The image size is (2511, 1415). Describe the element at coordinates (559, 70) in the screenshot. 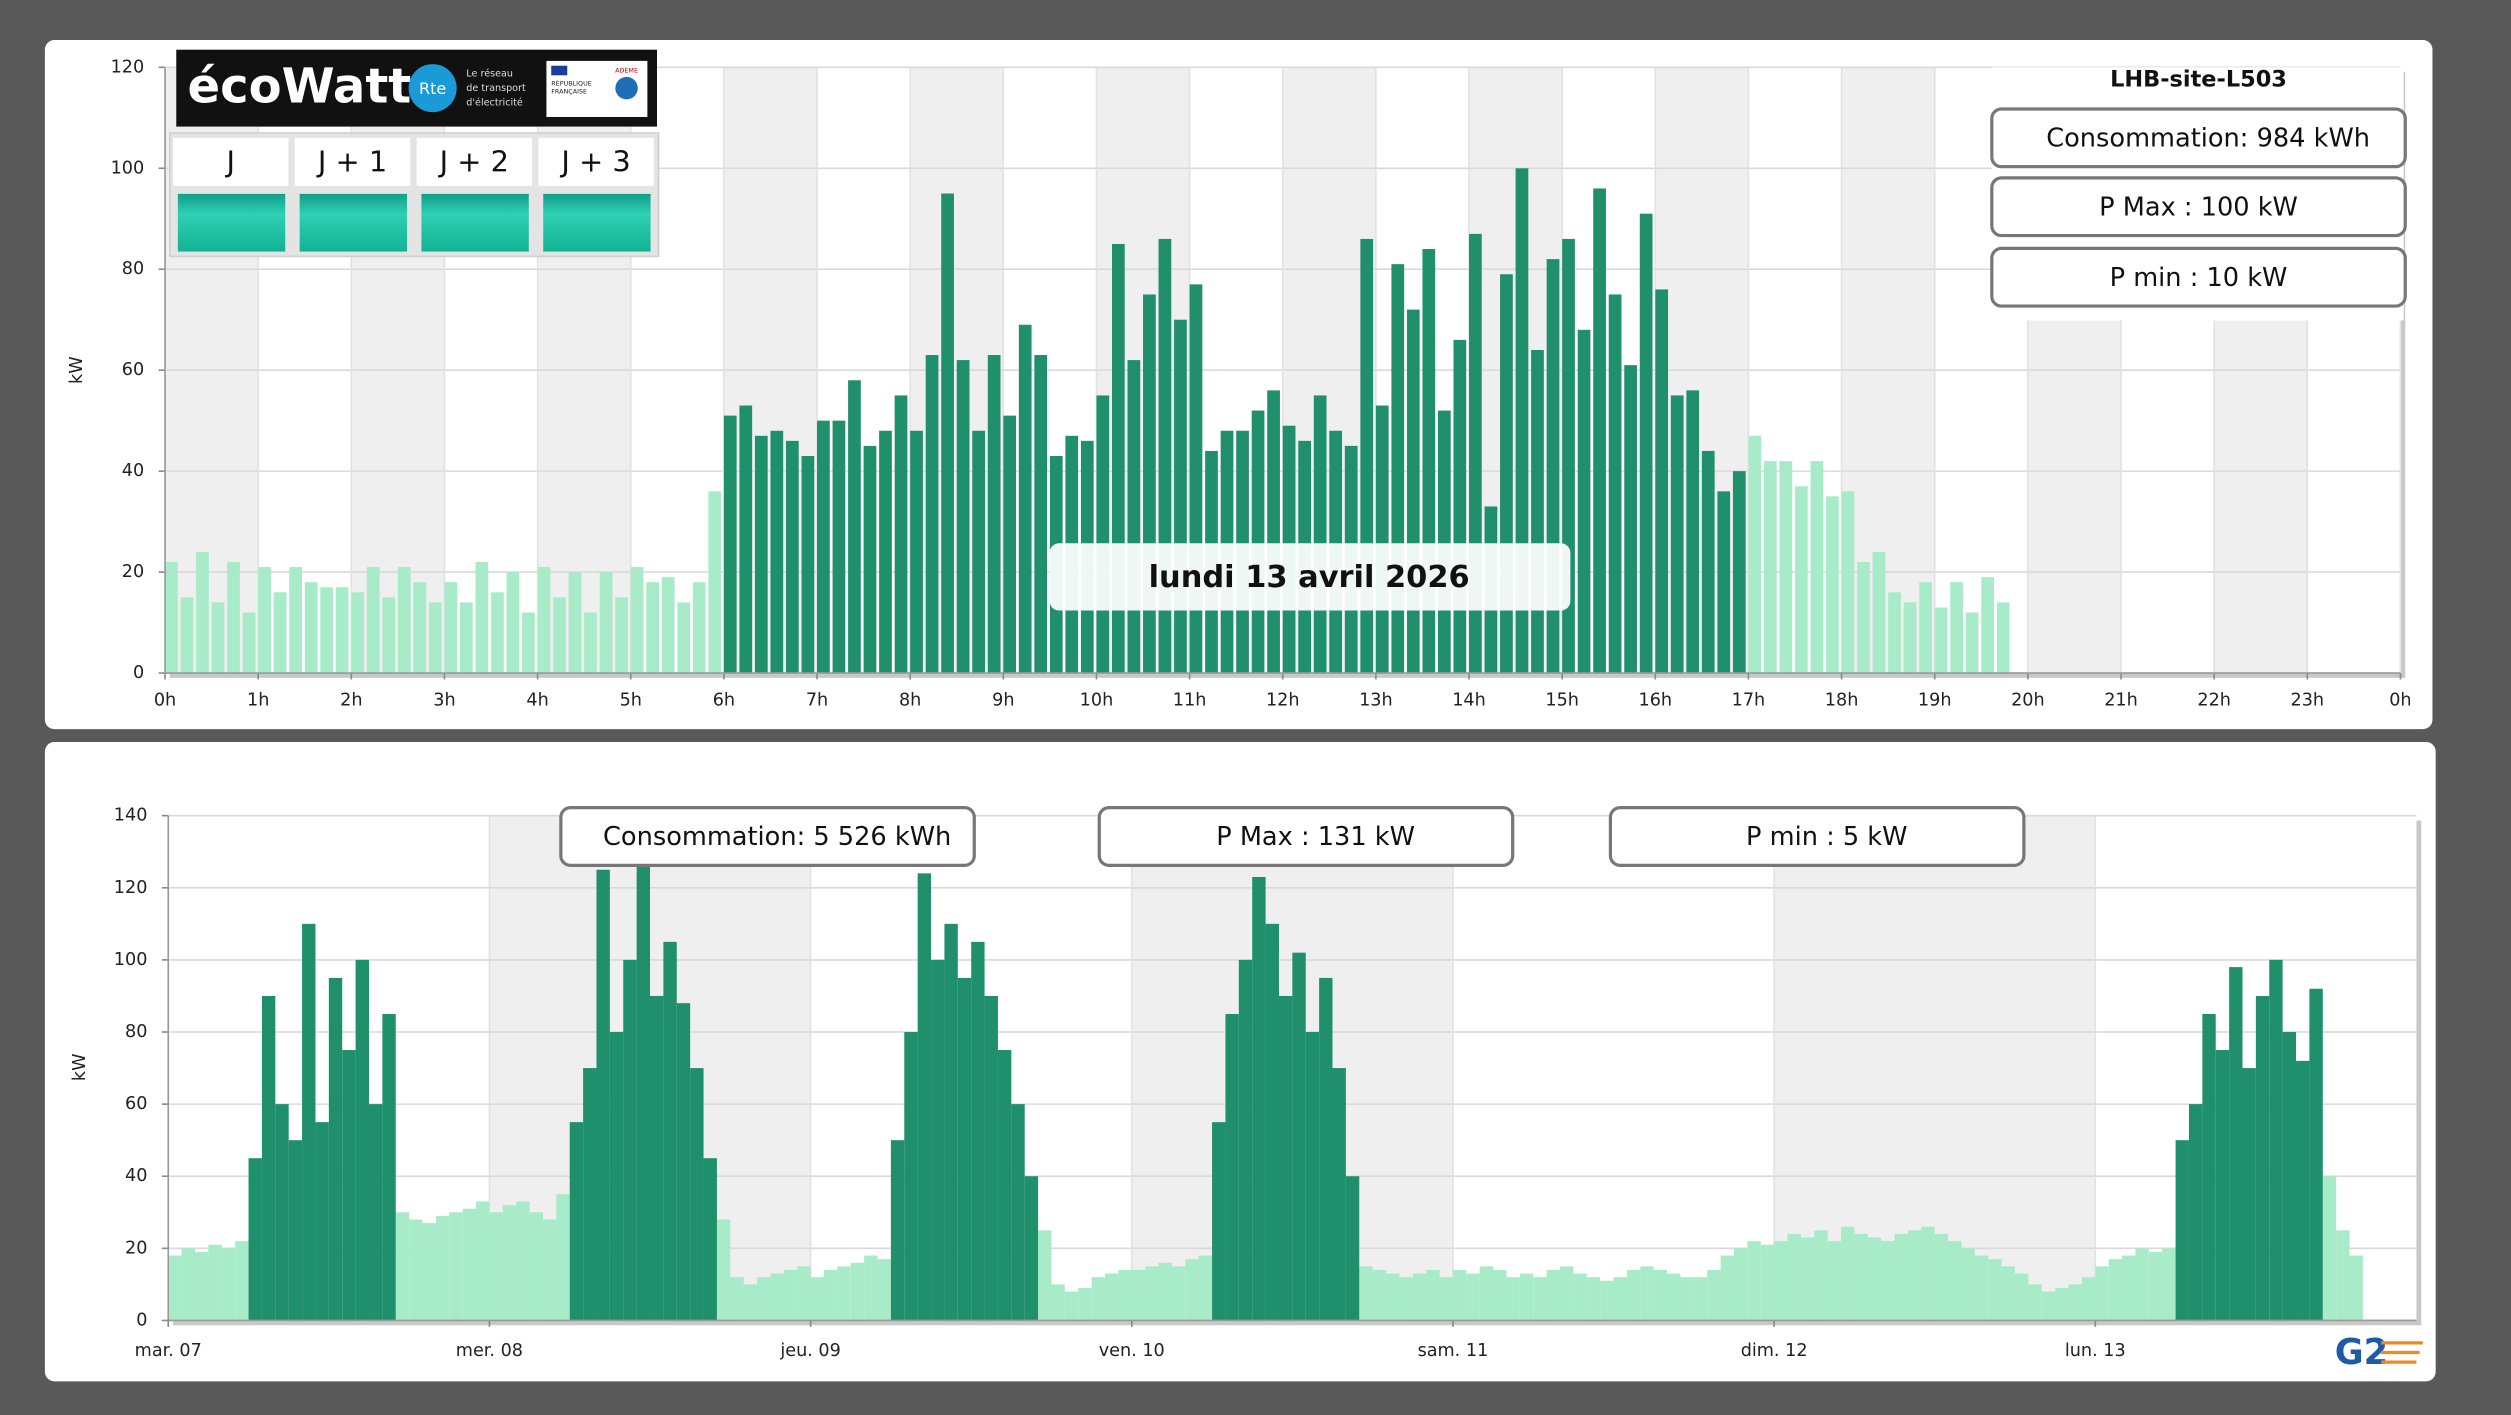

I see `flag` at that location.